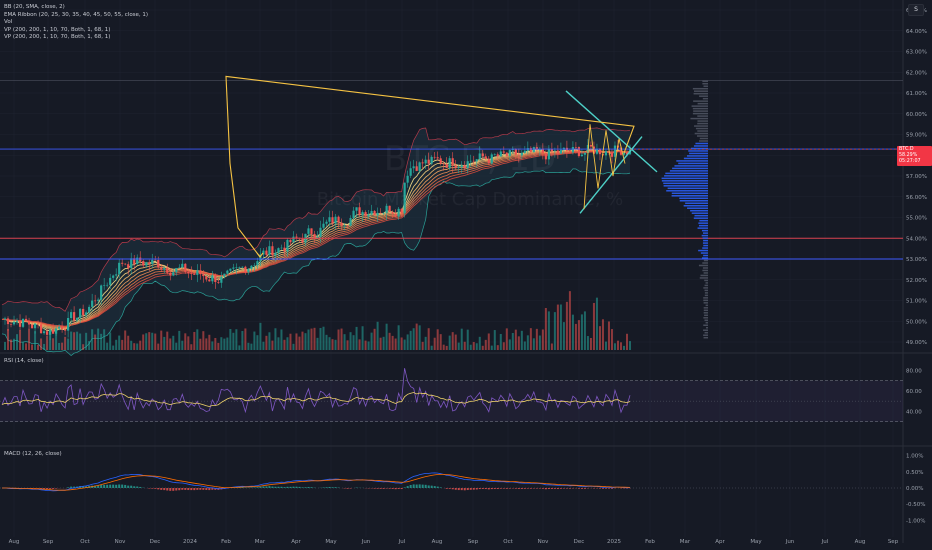 The image size is (932, 550). I want to click on x-tick-label: Sep, so click(48, 542).